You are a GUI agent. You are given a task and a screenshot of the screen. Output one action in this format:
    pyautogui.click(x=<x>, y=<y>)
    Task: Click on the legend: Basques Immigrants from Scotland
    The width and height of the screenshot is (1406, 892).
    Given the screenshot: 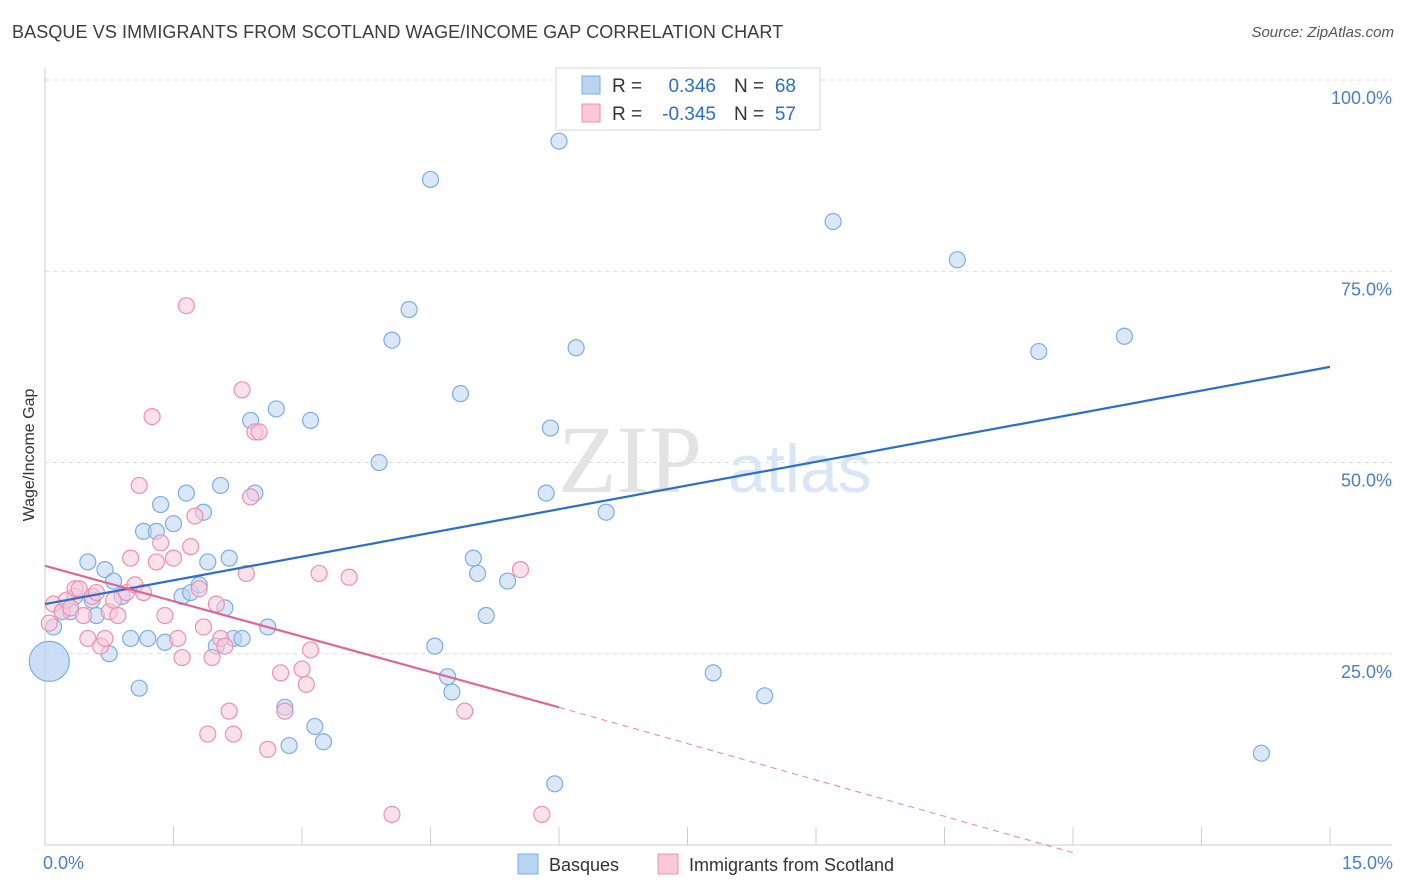 What is the action you would take?
    pyautogui.click(x=705, y=864)
    